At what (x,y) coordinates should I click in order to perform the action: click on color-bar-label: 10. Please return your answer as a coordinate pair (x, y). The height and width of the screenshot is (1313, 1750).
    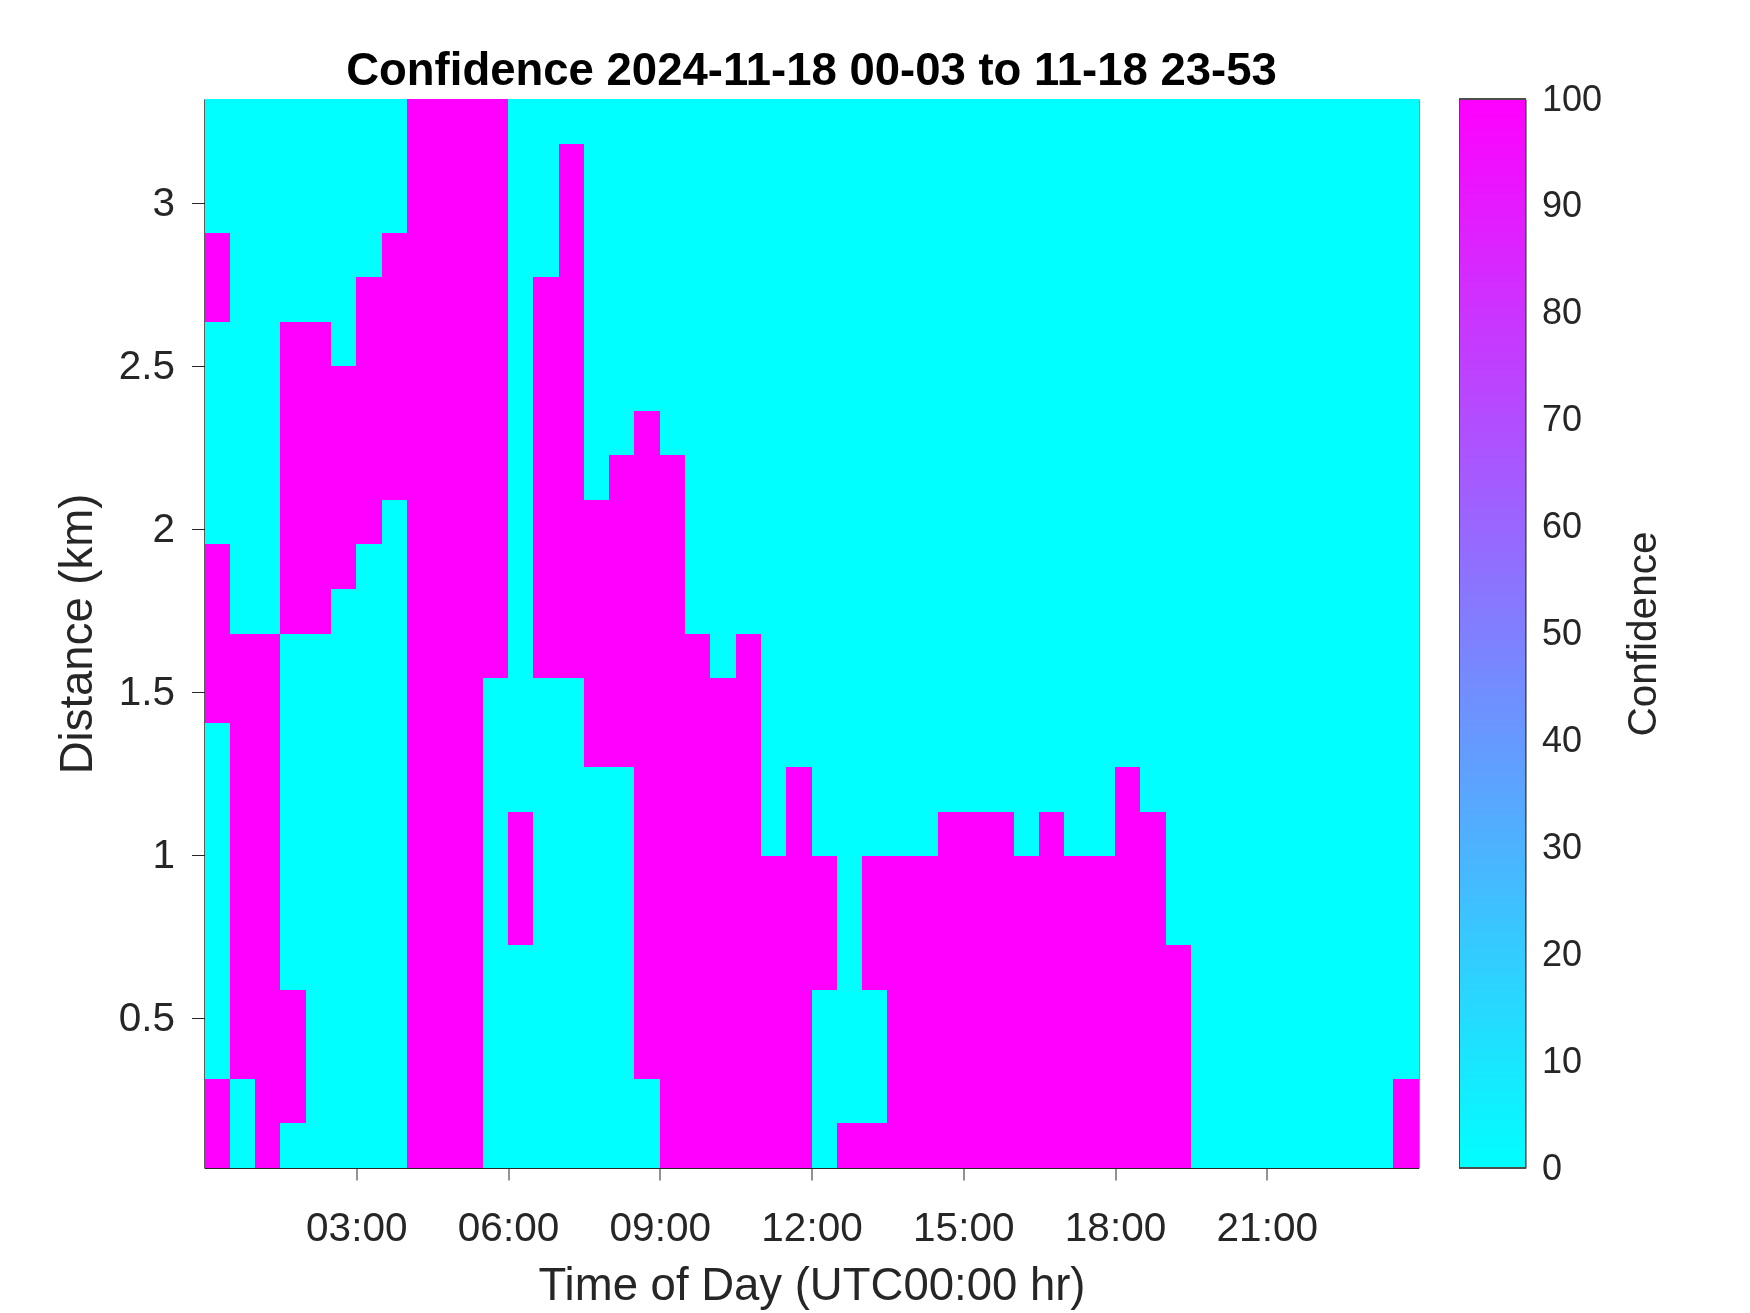
    Looking at the image, I should click on (1562, 1060).